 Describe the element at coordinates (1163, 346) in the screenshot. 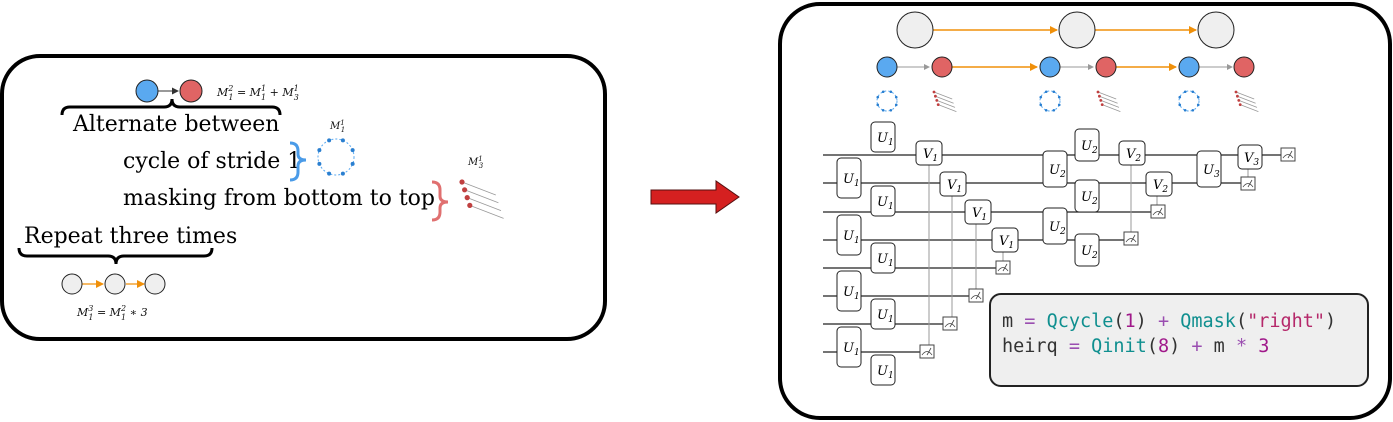

I see `code-token: 8` at that location.